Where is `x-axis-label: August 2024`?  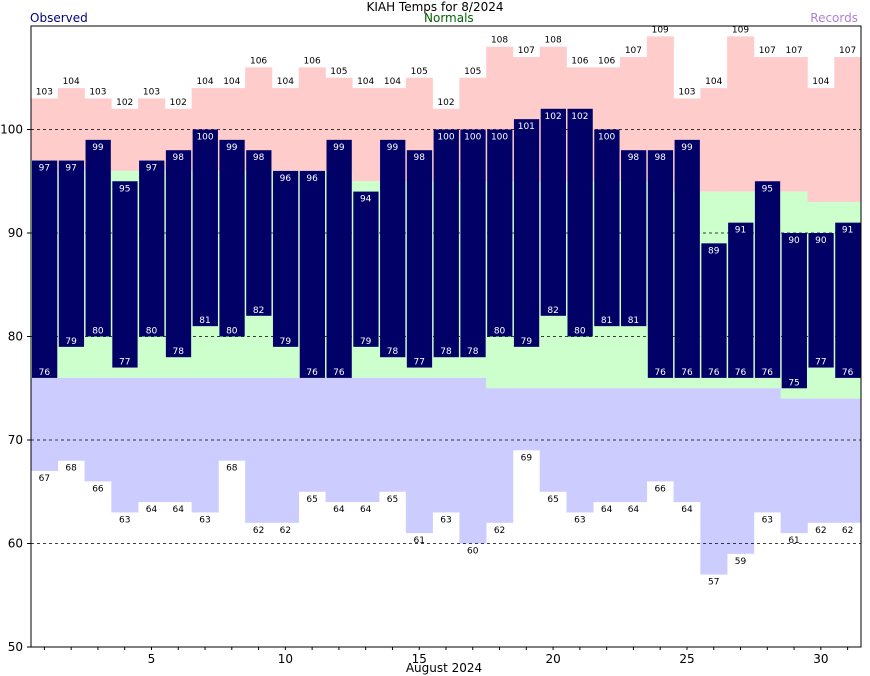
x-axis-label: August 2024 is located at coordinates (444, 668).